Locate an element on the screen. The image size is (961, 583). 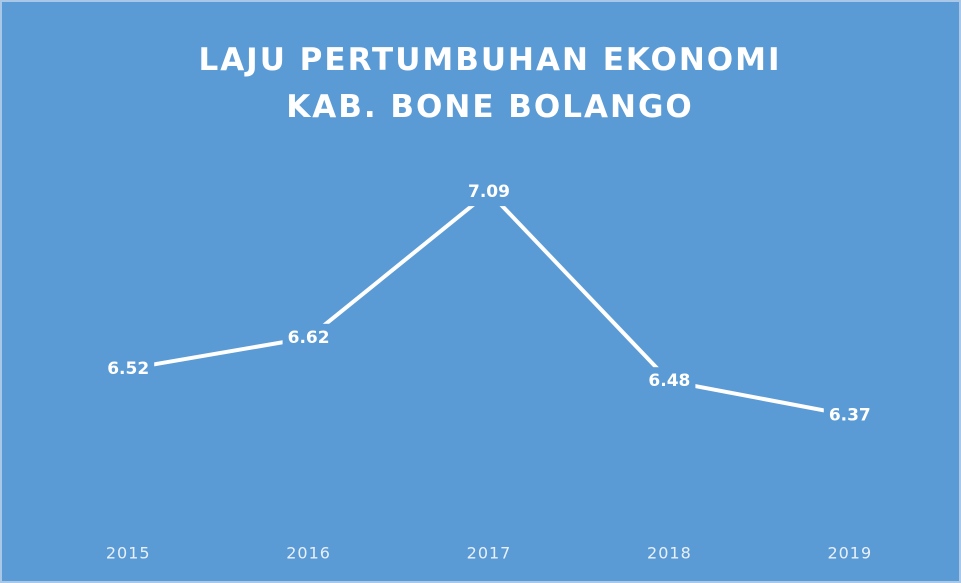
data-label: 6.37 is located at coordinates (850, 415).